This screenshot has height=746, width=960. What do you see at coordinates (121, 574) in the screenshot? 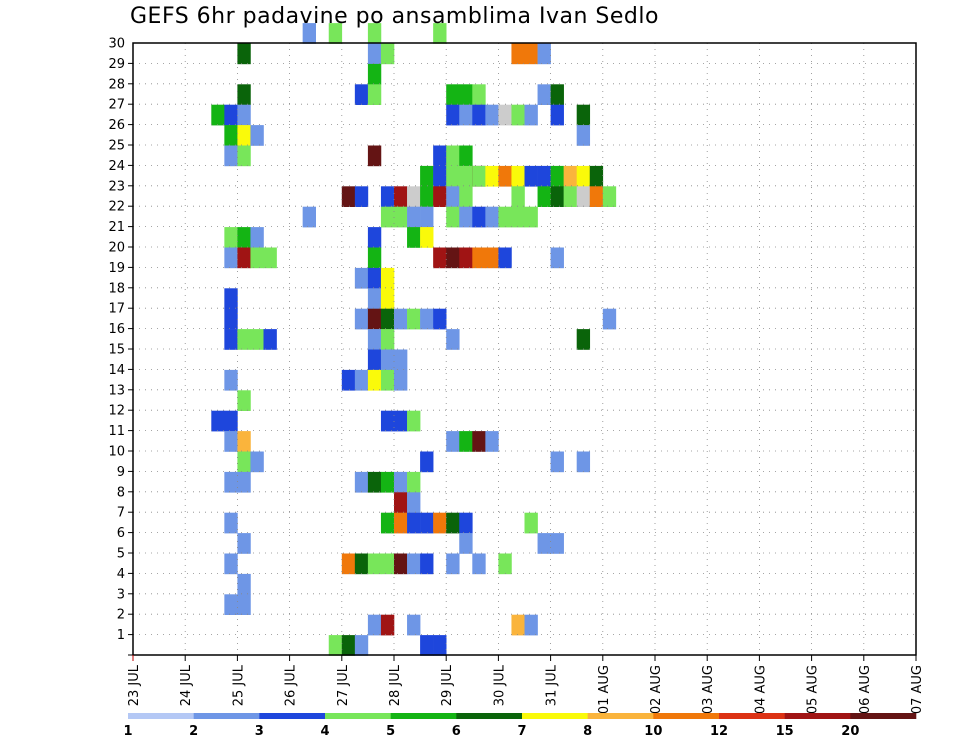
I see `y-tick-label: 4` at bounding box center [121, 574].